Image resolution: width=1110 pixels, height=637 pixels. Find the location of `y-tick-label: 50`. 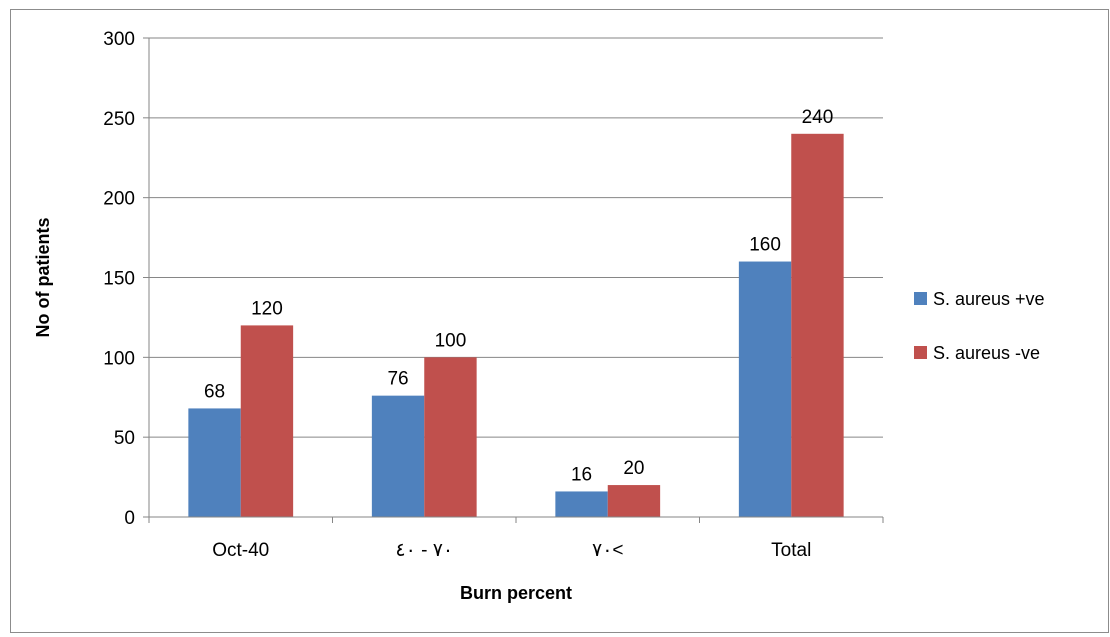

y-tick-label: 50 is located at coordinates (124, 438).